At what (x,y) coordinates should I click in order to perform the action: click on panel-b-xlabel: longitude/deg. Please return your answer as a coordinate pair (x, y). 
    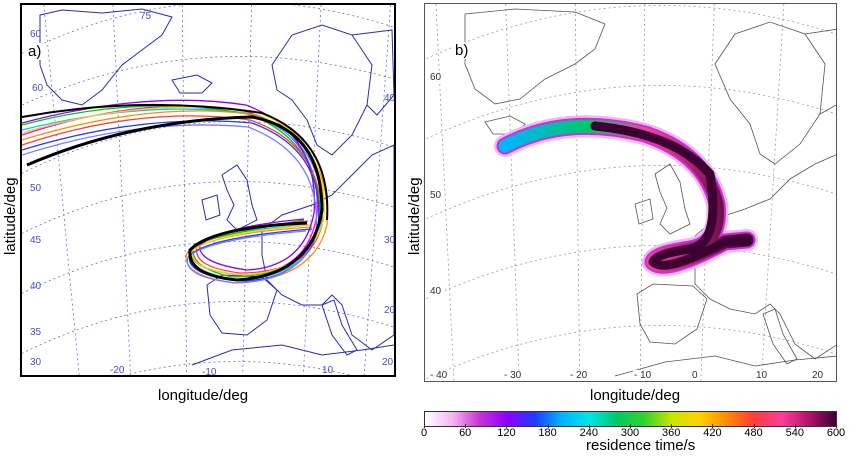
    Looking at the image, I should click on (635, 395).